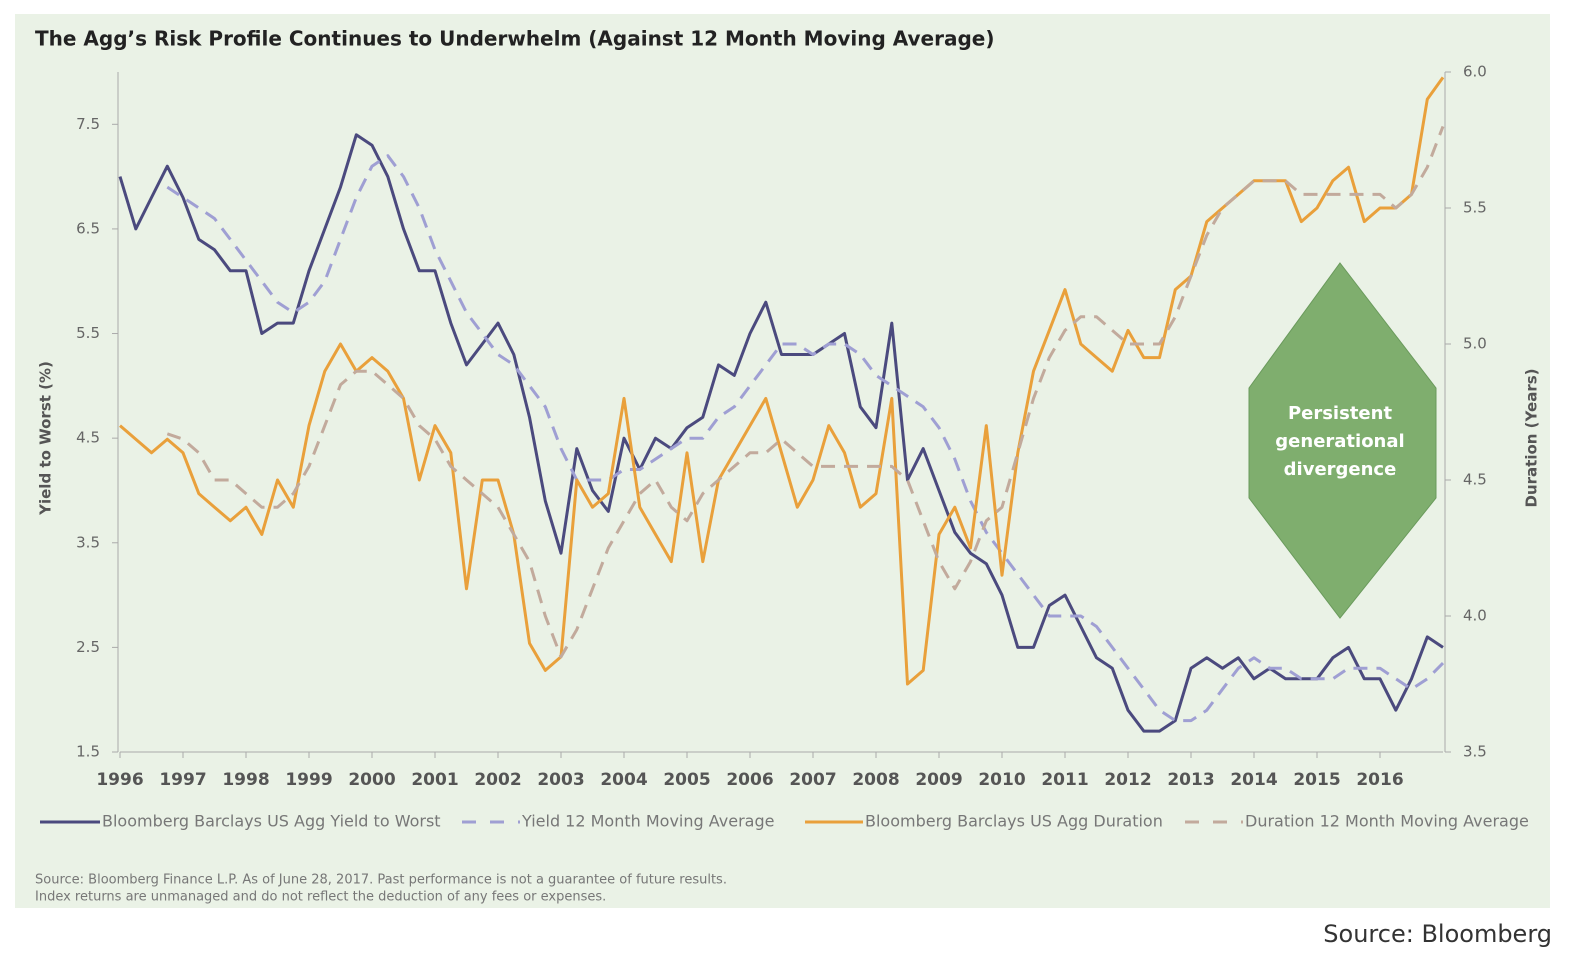 This screenshot has height=966, width=1570. I want to click on y2-tick-label: 4.0, so click(1475, 616).